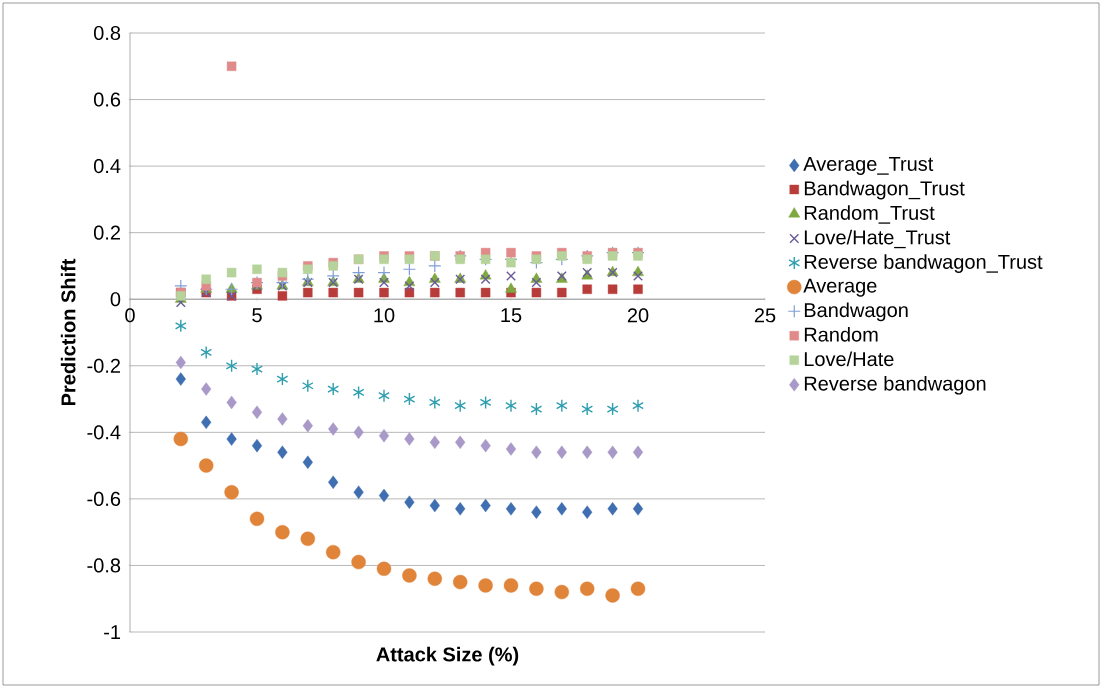 Image resolution: width=1102 pixels, height=688 pixels. I want to click on legend-label: Love/Hate_Trust, so click(877, 239).